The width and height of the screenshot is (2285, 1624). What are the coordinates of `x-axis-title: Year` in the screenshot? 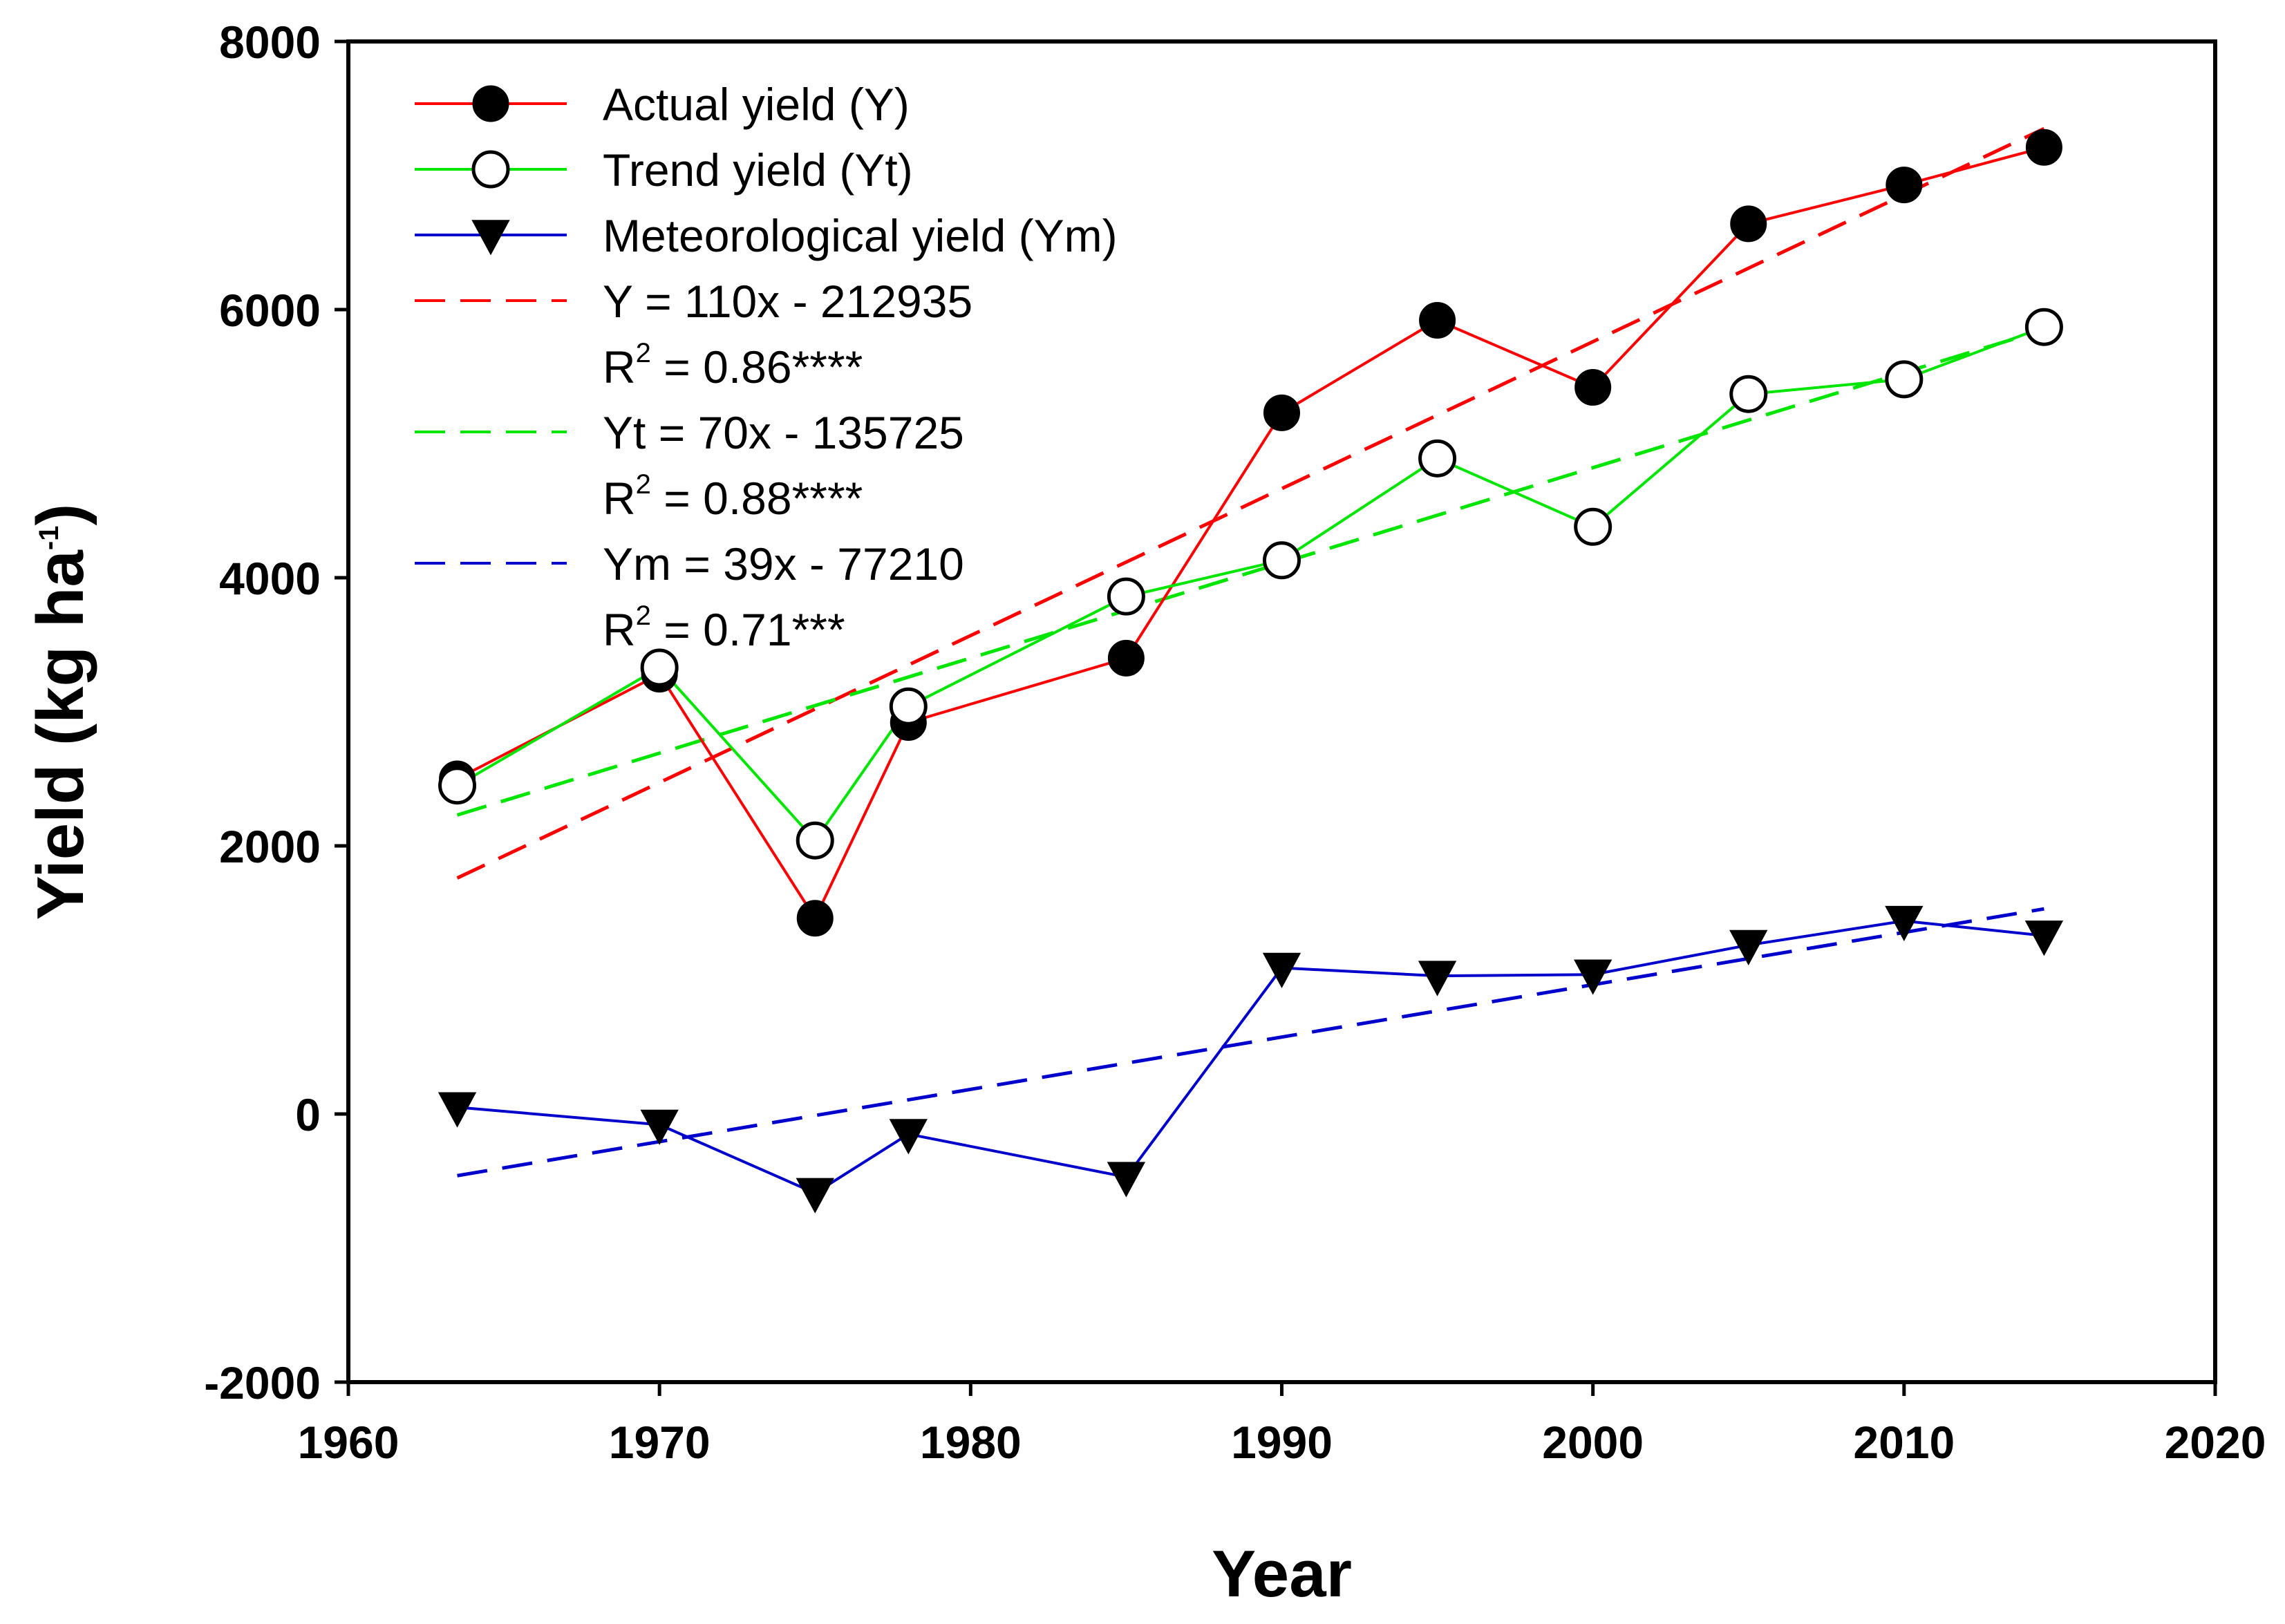 It's located at (1282, 1574).